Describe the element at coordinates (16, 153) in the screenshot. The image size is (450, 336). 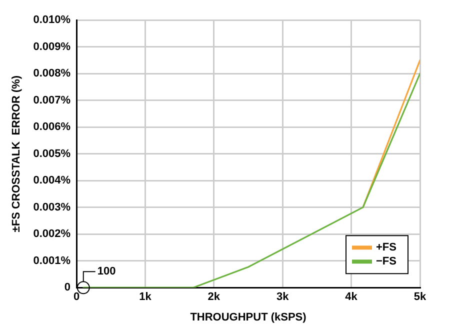
I see `y-axis-title: ±FS CROSSTALK ERROR (%)` at that location.